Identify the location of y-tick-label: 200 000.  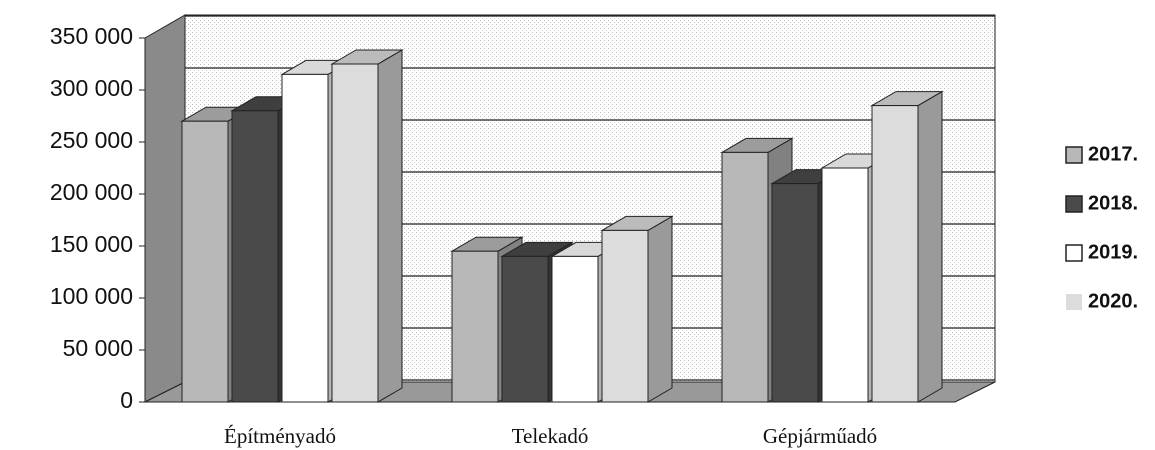
(91, 192).